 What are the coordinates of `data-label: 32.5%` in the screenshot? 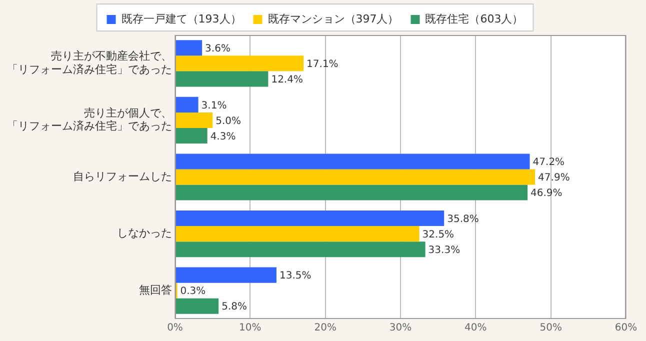 It's located at (438, 234).